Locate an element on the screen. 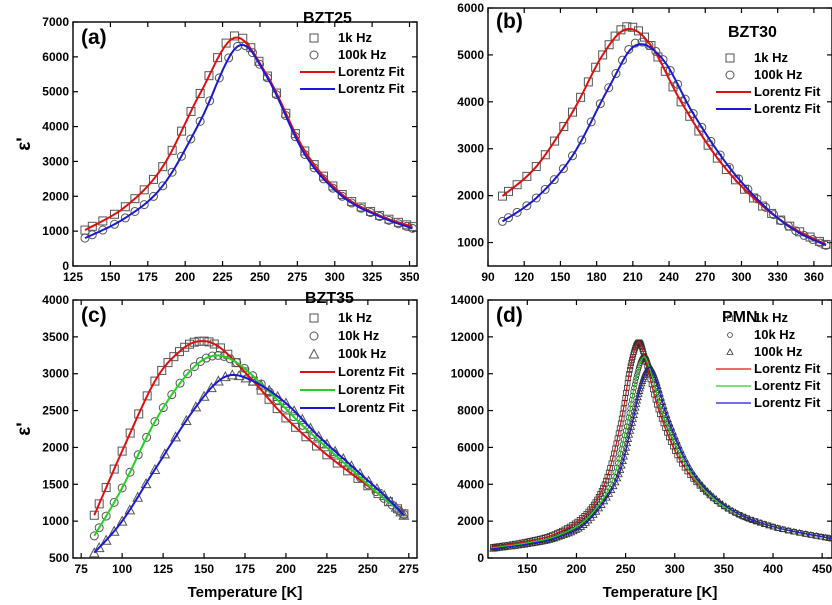 The height and width of the screenshot is (605, 832). panel-label: (c) is located at coordinates (94, 315).